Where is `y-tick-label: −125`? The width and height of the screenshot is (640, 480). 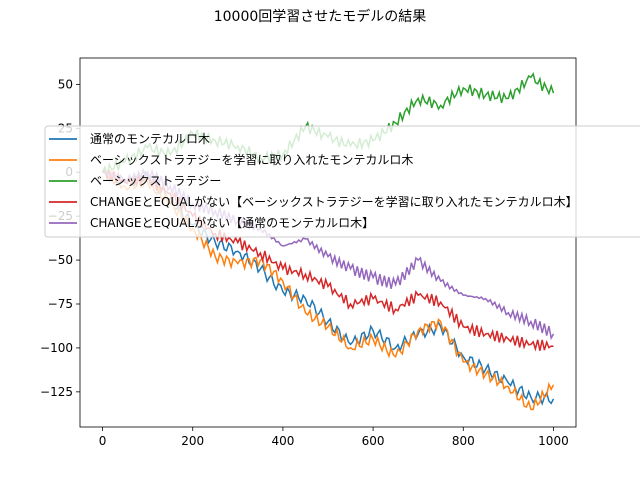
y-tick-label: −125 is located at coordinates (56, 392).